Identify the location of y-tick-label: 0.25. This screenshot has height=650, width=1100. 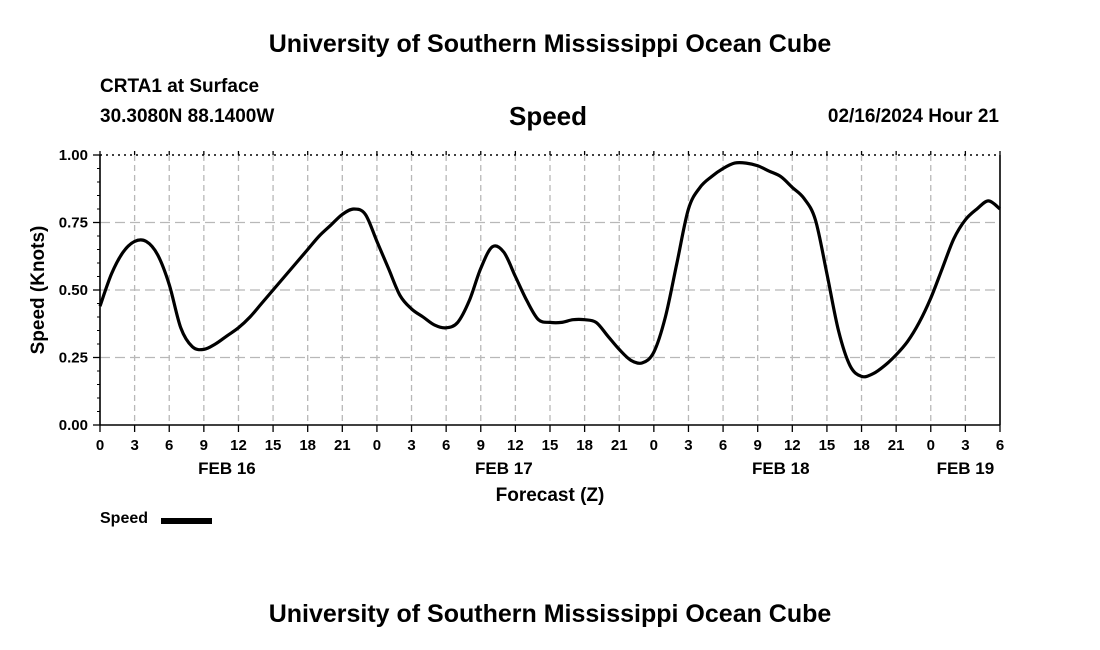
(73, 358).